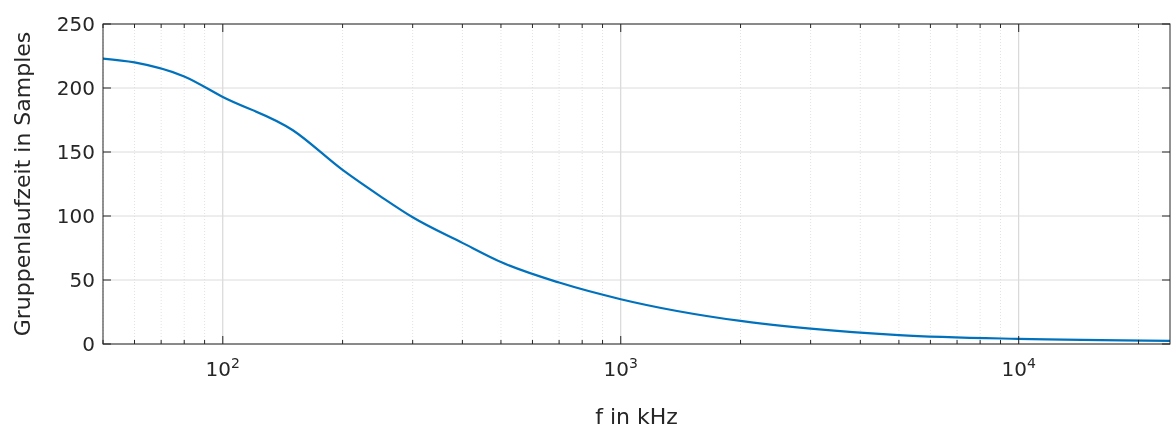 The height and width of the screenshot is (432, 1173). I want to click on y-tick-label: 0, so click(88, 344).